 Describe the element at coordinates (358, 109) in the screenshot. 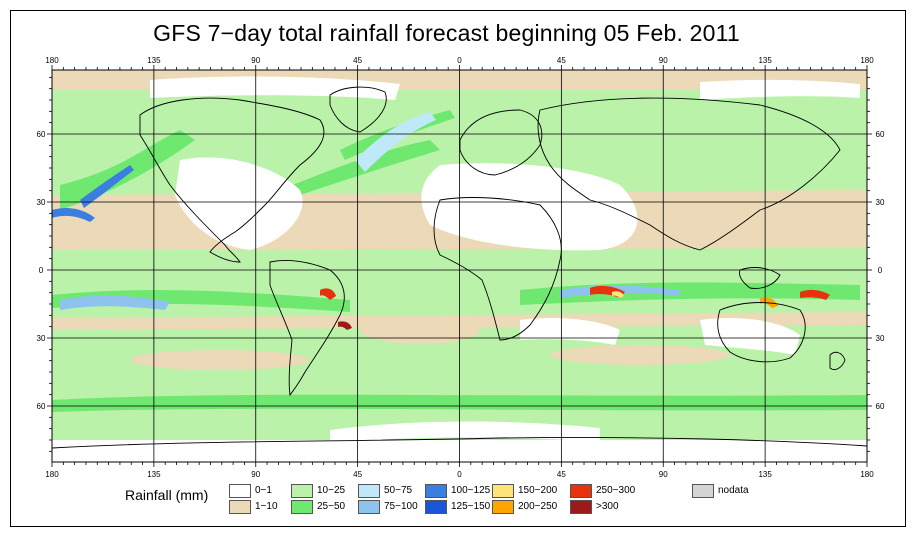

I see `greenland-outline` at that location.